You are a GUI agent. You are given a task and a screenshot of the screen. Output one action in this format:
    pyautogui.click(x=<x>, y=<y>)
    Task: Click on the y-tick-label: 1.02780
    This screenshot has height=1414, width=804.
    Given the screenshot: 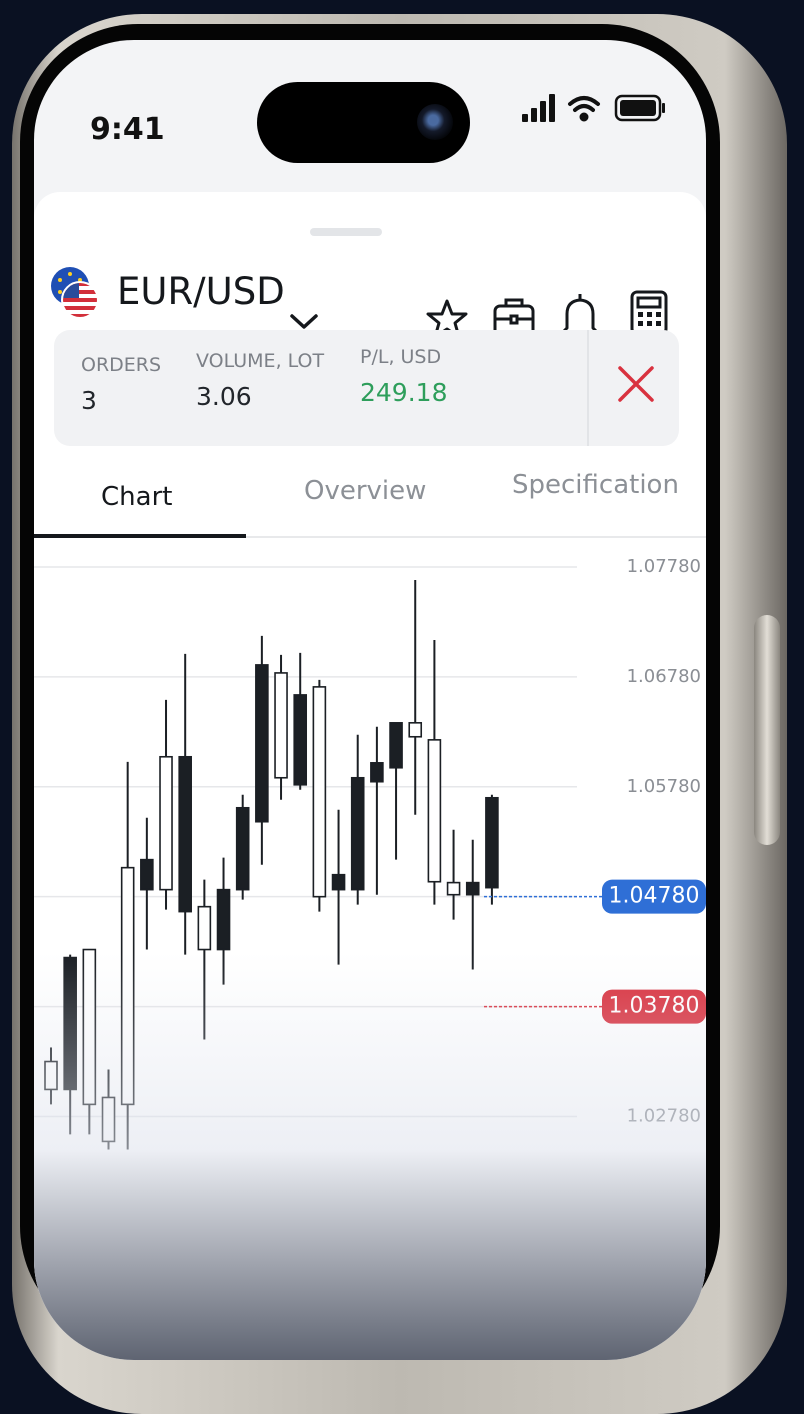 What is the action you would take?
    pyautogui.click(x=664, y=1115)
    